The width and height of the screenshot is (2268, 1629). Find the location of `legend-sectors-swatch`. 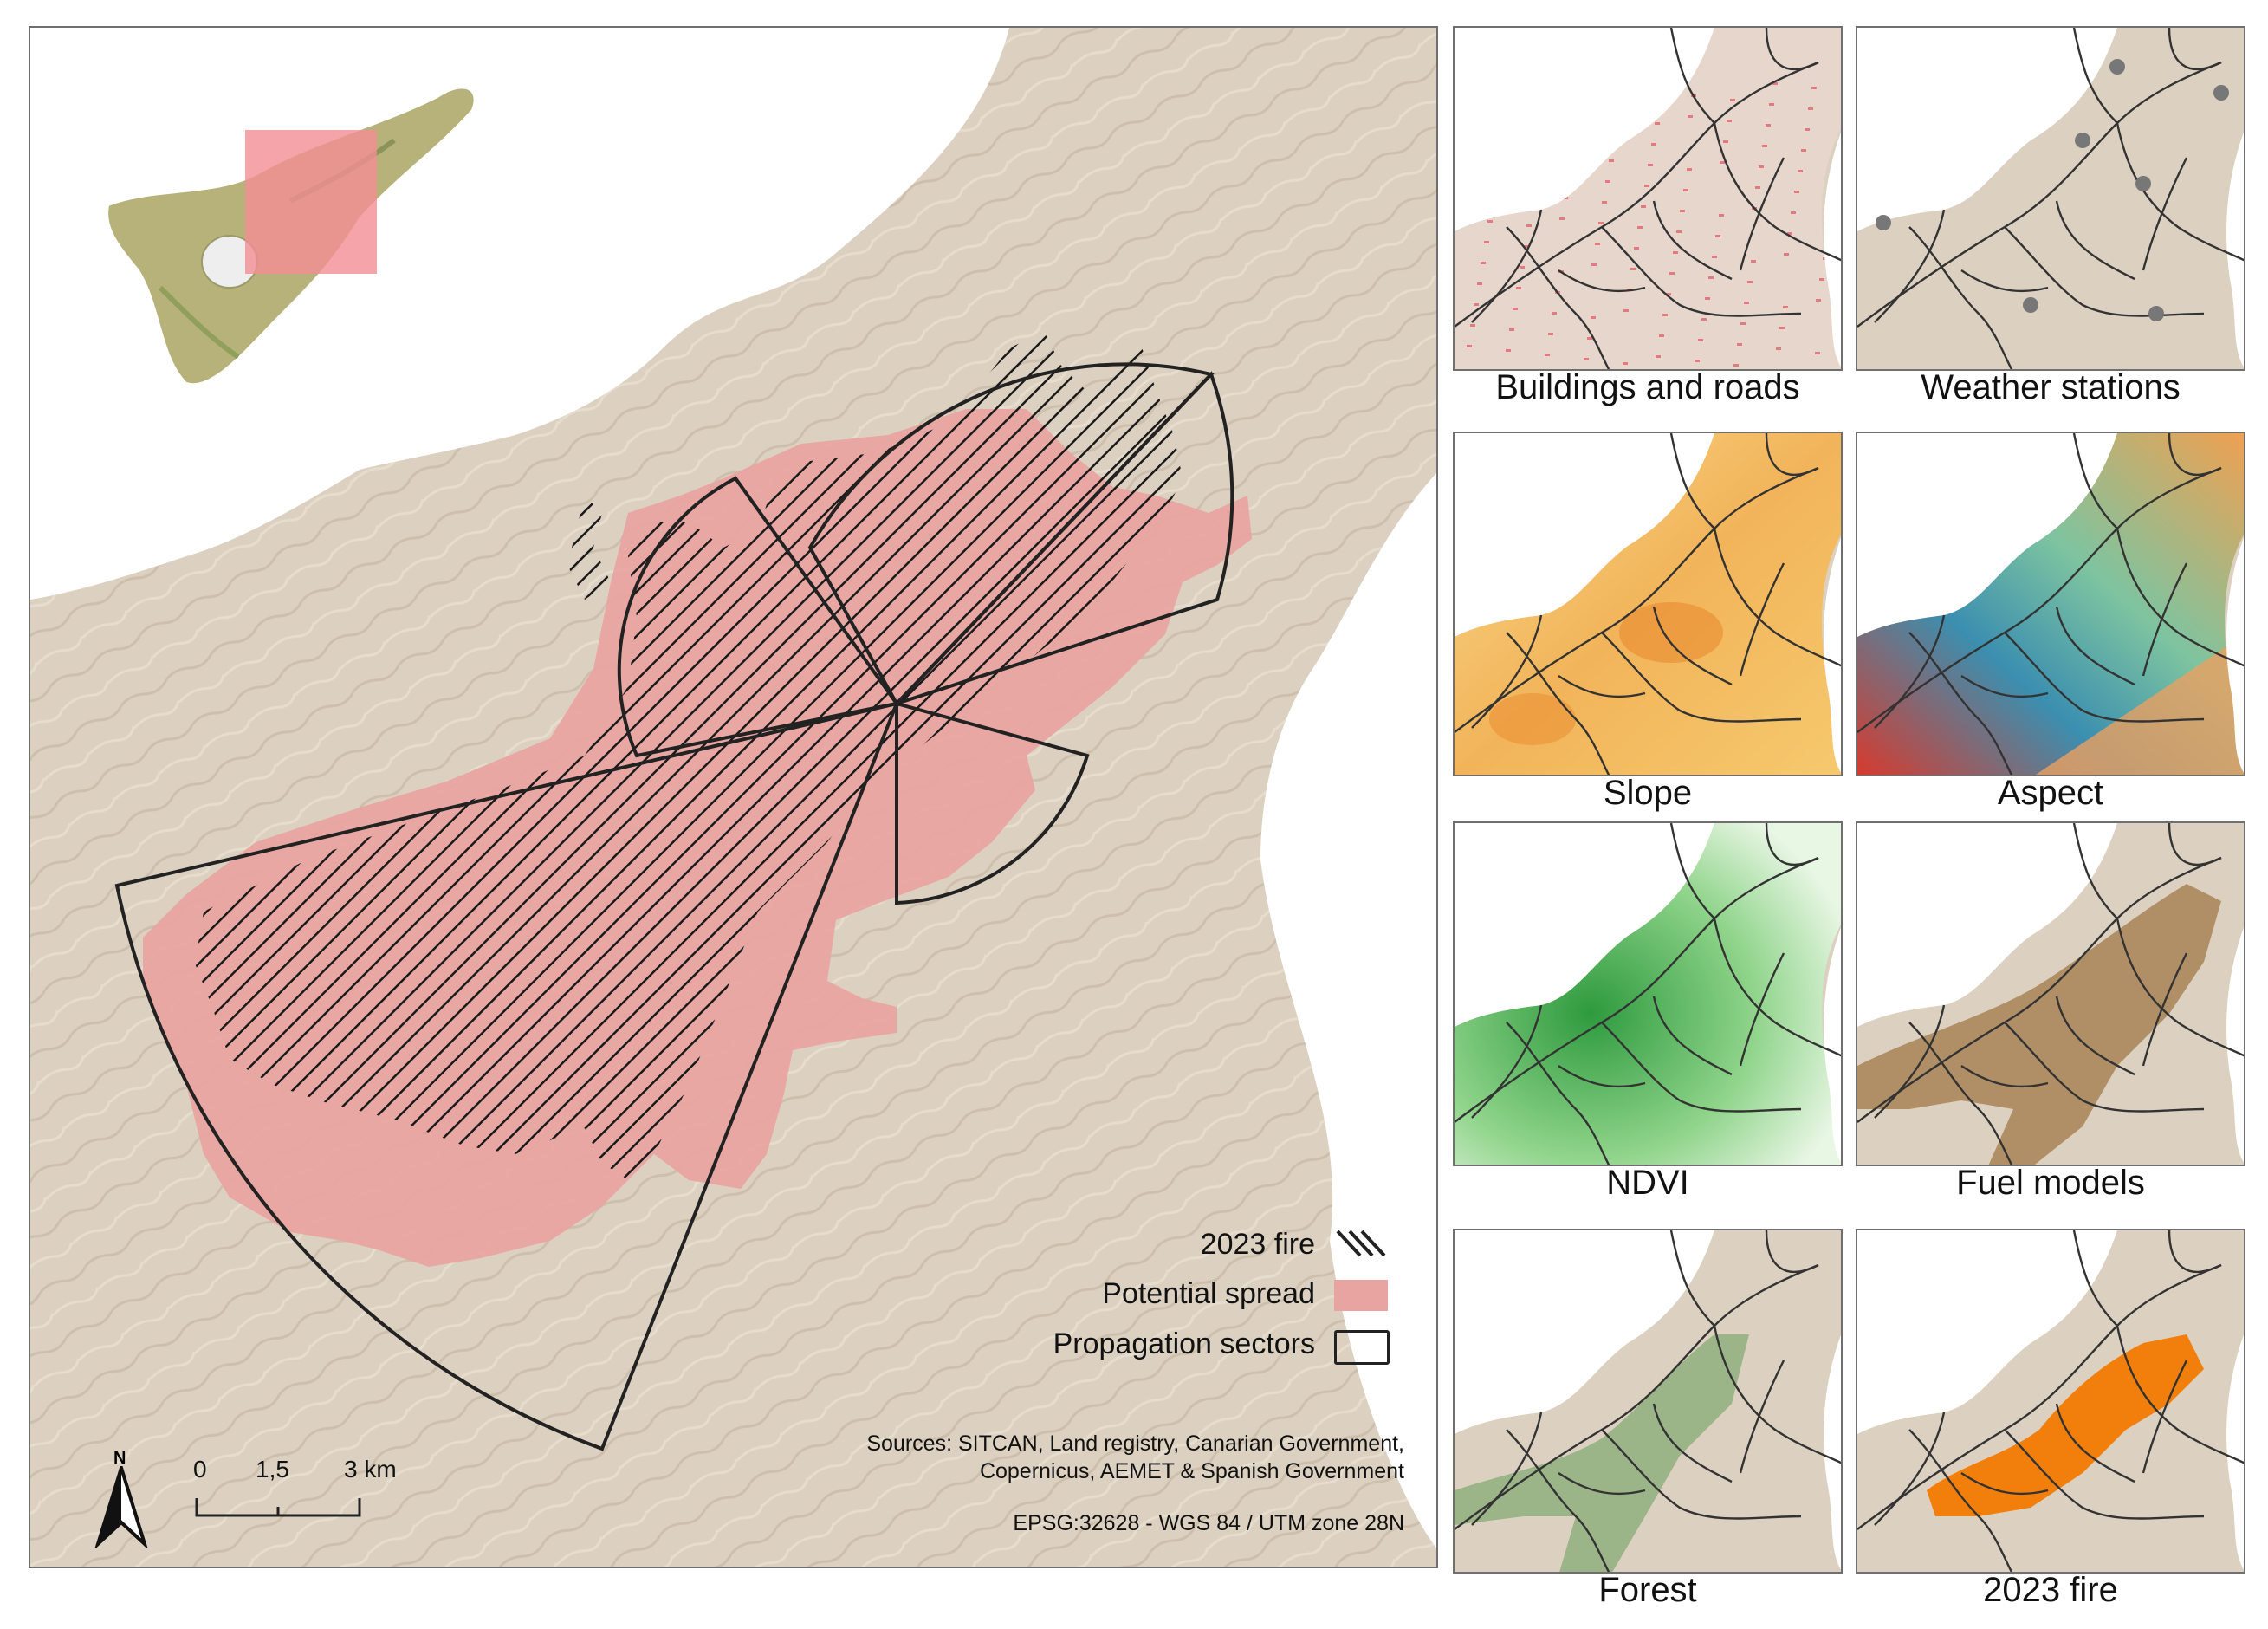

legend-sectors-swatch is located at coordinates (1362, 1347).